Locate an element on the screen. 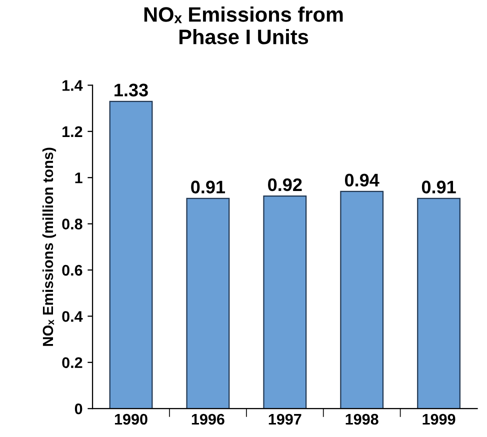 Image resolution: width=487 pixels, height=437 pixels. data-label: 0.92 is located at coordinates (285, 185).